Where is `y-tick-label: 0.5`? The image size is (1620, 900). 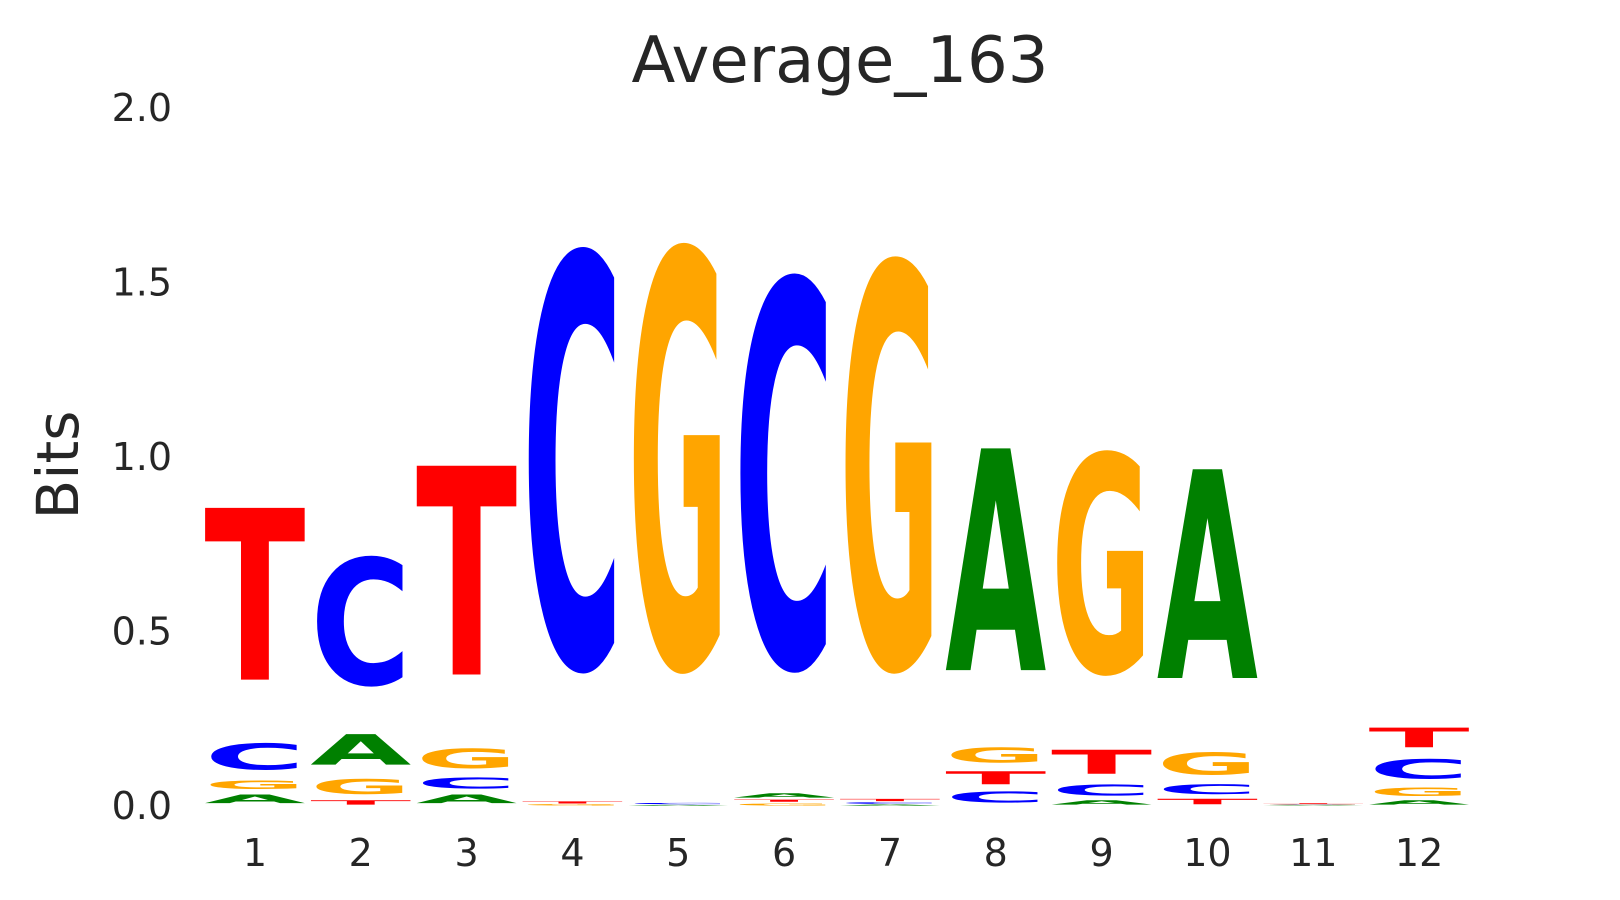
y-tick-label: 0.5 is located at coordinates (142, 632).